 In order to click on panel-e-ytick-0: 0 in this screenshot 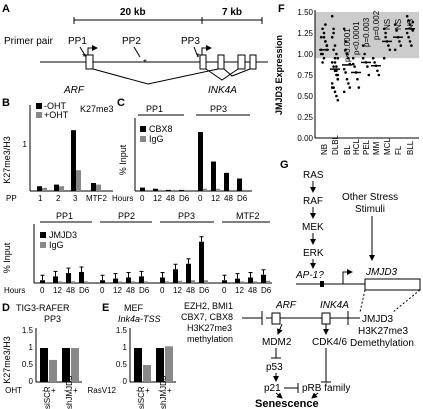, I will do `click(125, 381)`.